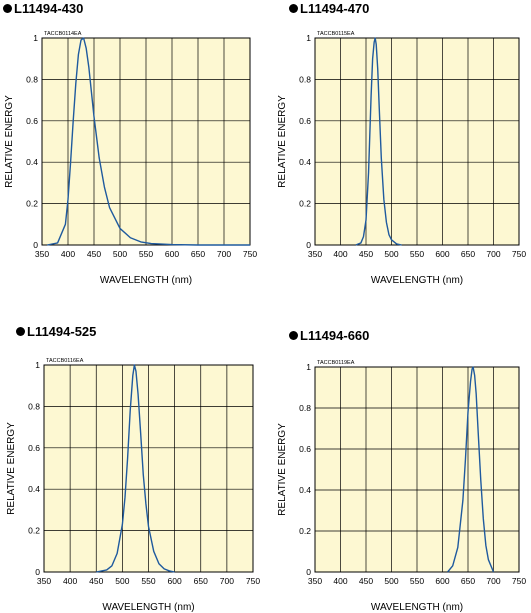 Image resolution: width=531 pixels, height=613 pixels. What do you see at coordinates (62, 331) in the screenshot?
I see `chart-title-text: L11494-525` at bounding box center [62, 331].